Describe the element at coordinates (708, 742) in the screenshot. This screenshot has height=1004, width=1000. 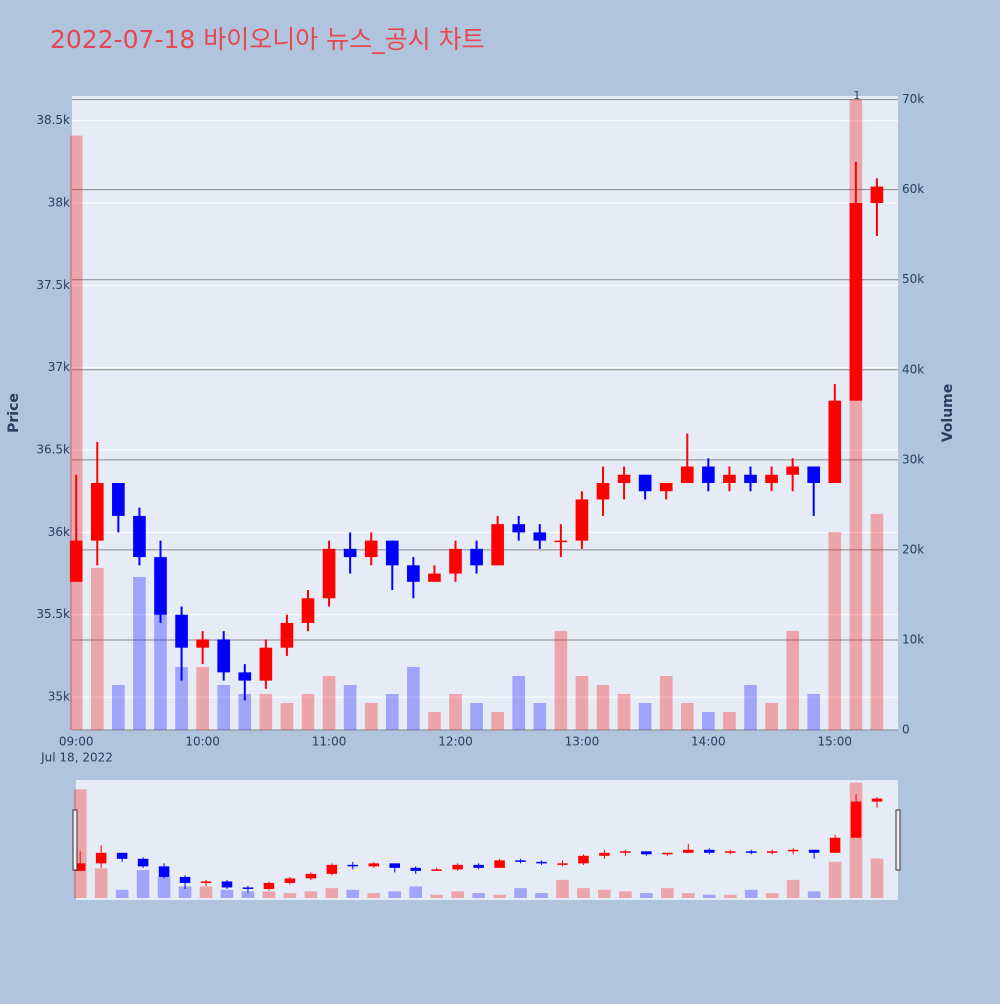
I see `x-tick-label: 14:00` at that location.